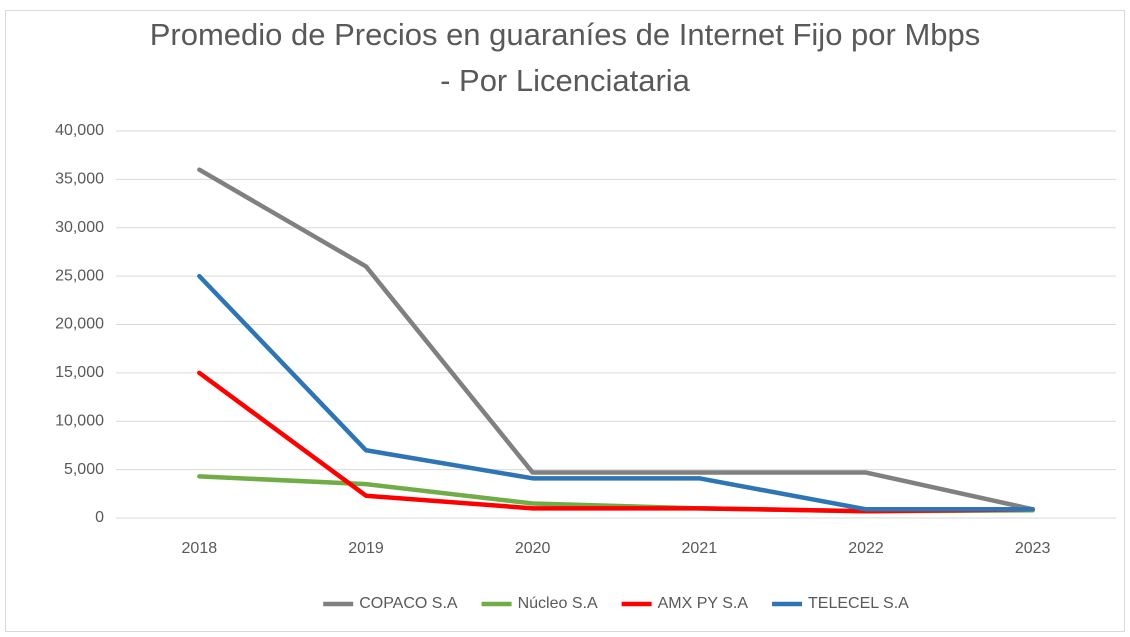 The height and width of the screenshot is (637, 1130). I want to click on y-tick-label: 10,000, so click(79, 420).